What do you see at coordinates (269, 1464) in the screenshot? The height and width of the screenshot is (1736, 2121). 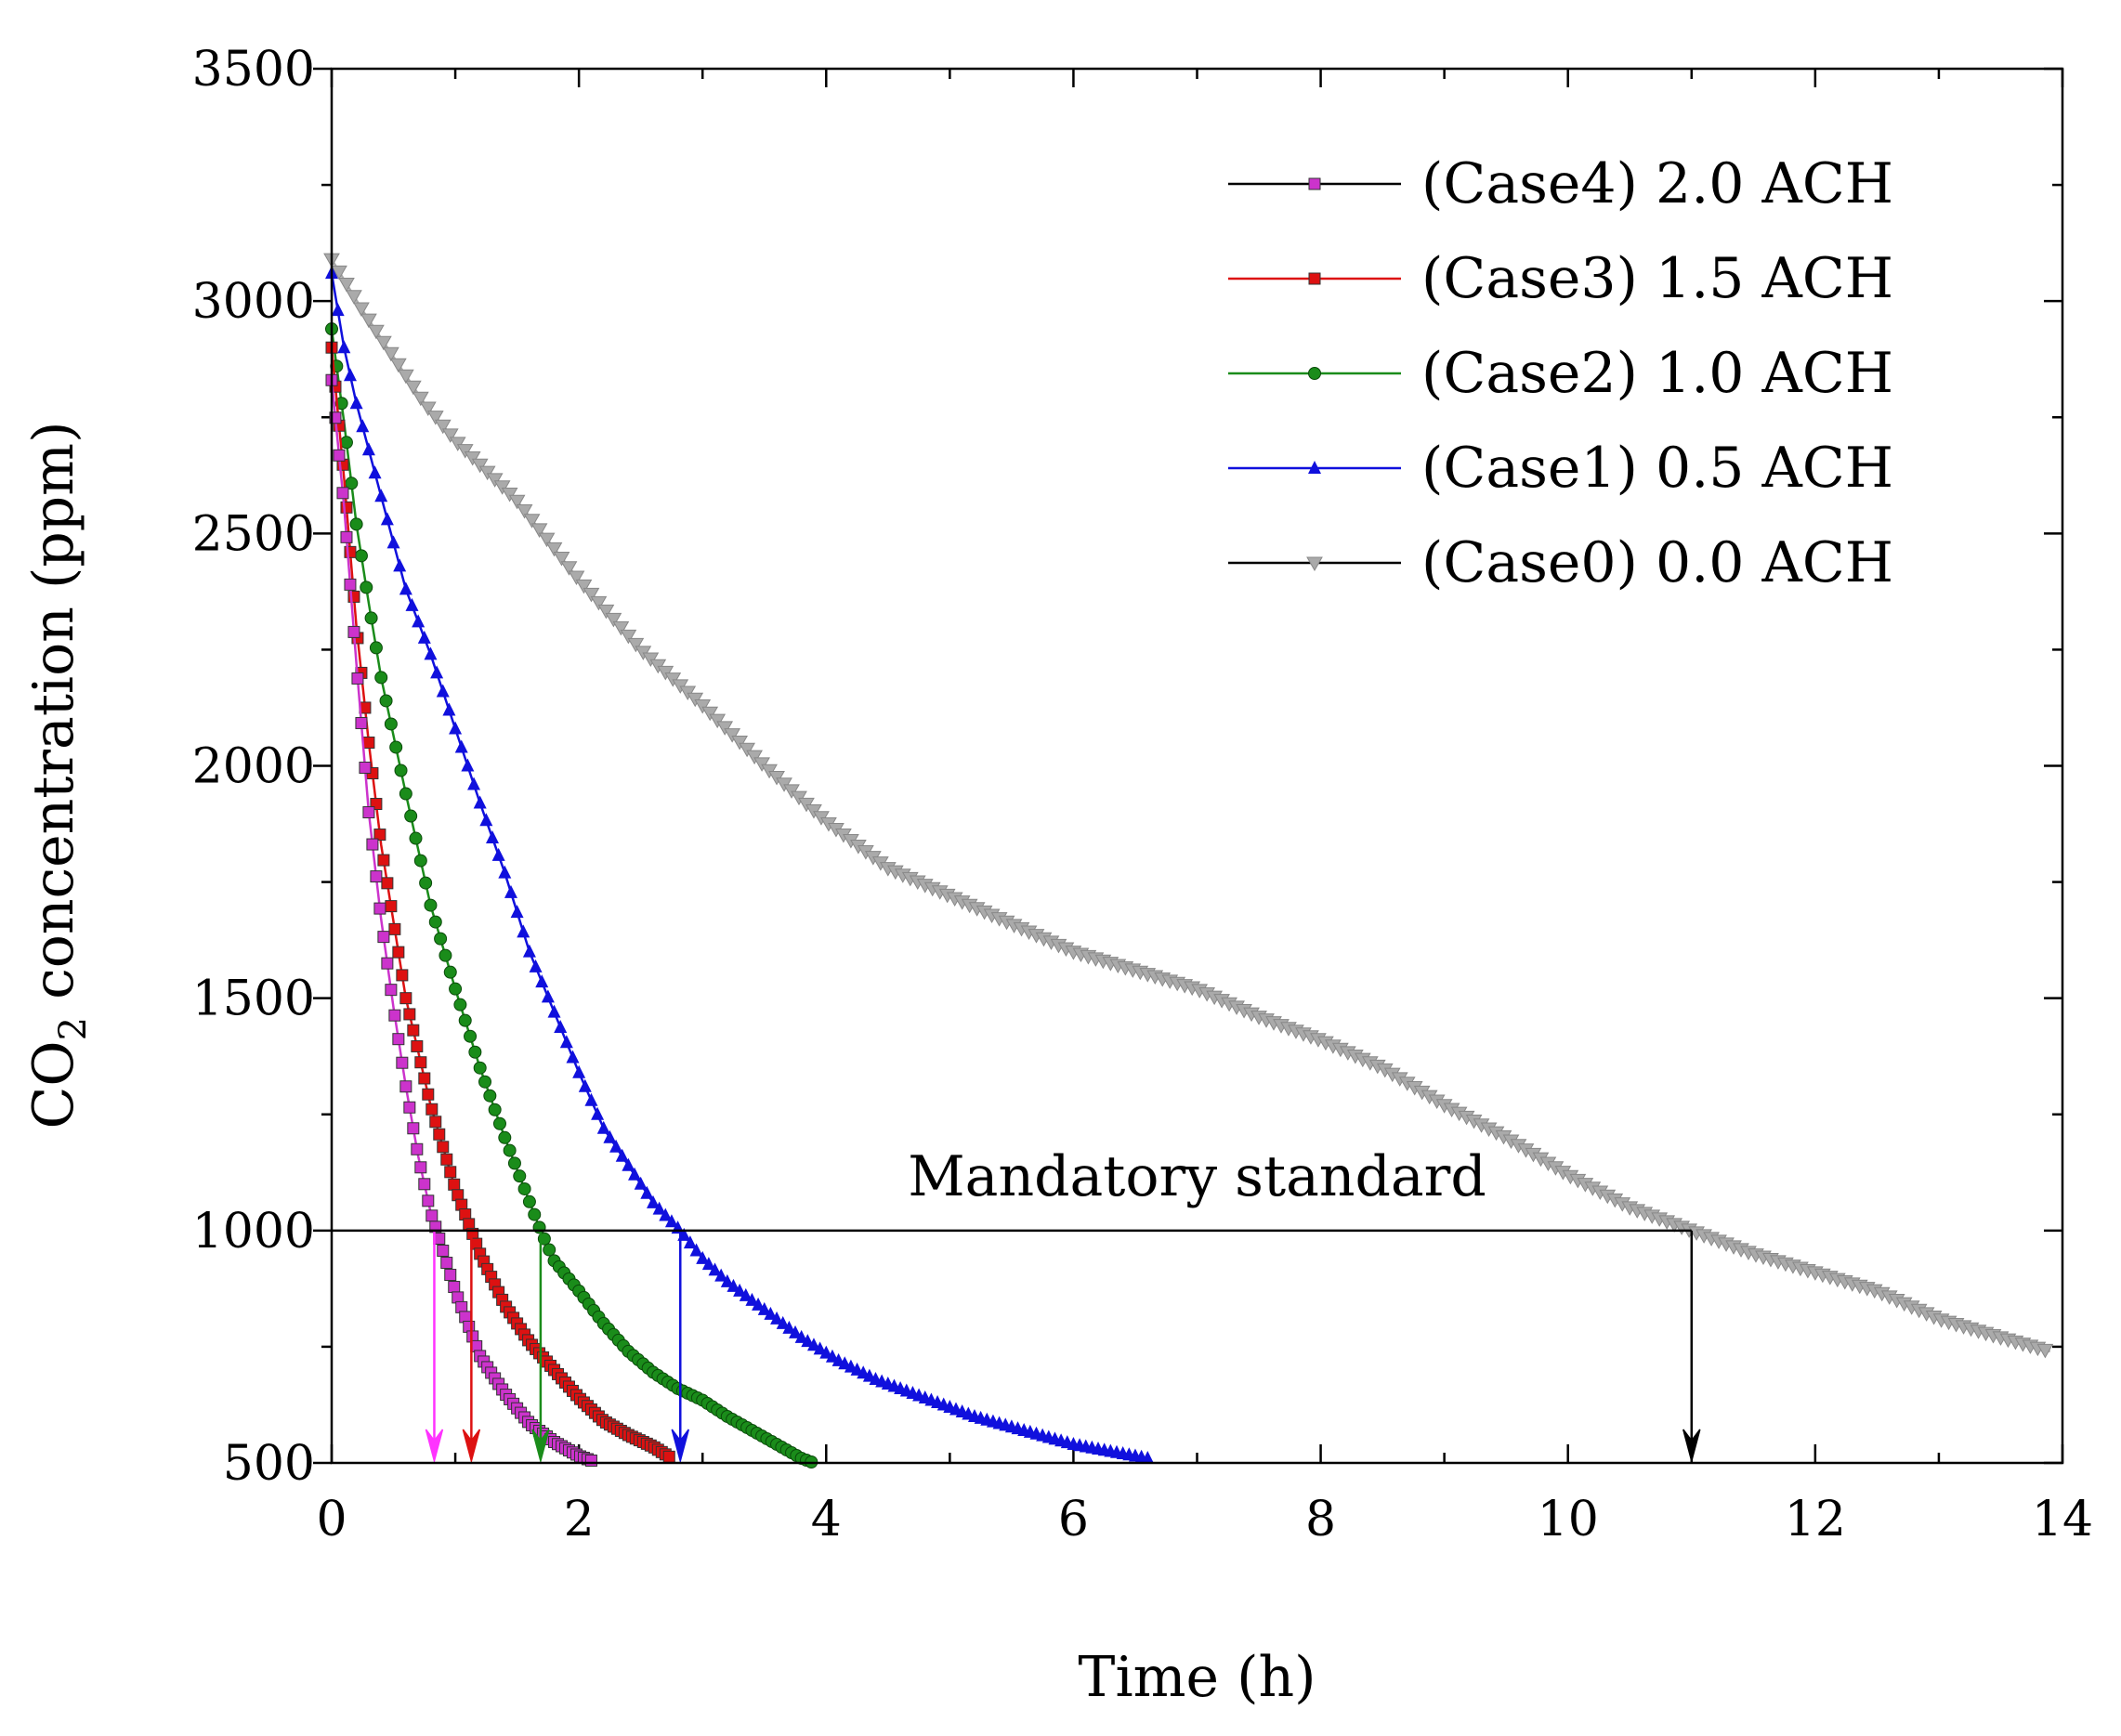 I see `y-tick-label: 500` at bounding box center [269, 1464].